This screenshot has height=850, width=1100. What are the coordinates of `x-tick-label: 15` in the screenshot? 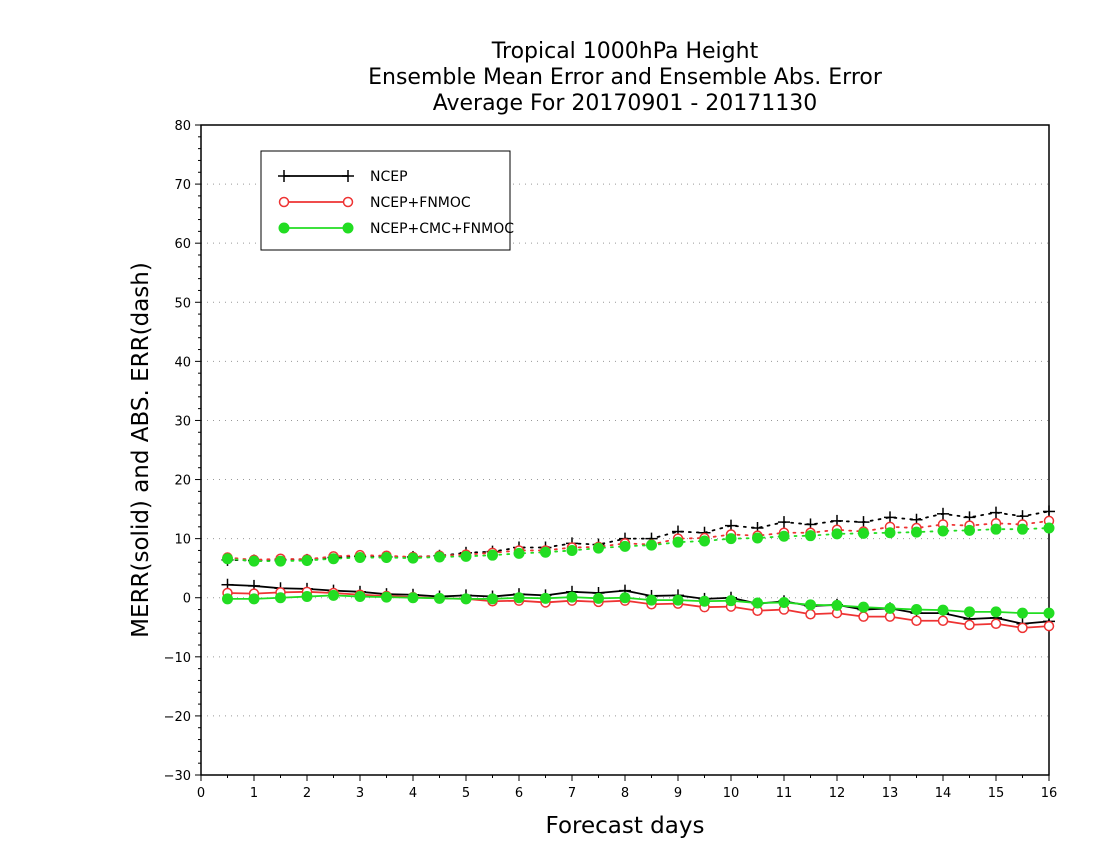 It's located at (996, 793).